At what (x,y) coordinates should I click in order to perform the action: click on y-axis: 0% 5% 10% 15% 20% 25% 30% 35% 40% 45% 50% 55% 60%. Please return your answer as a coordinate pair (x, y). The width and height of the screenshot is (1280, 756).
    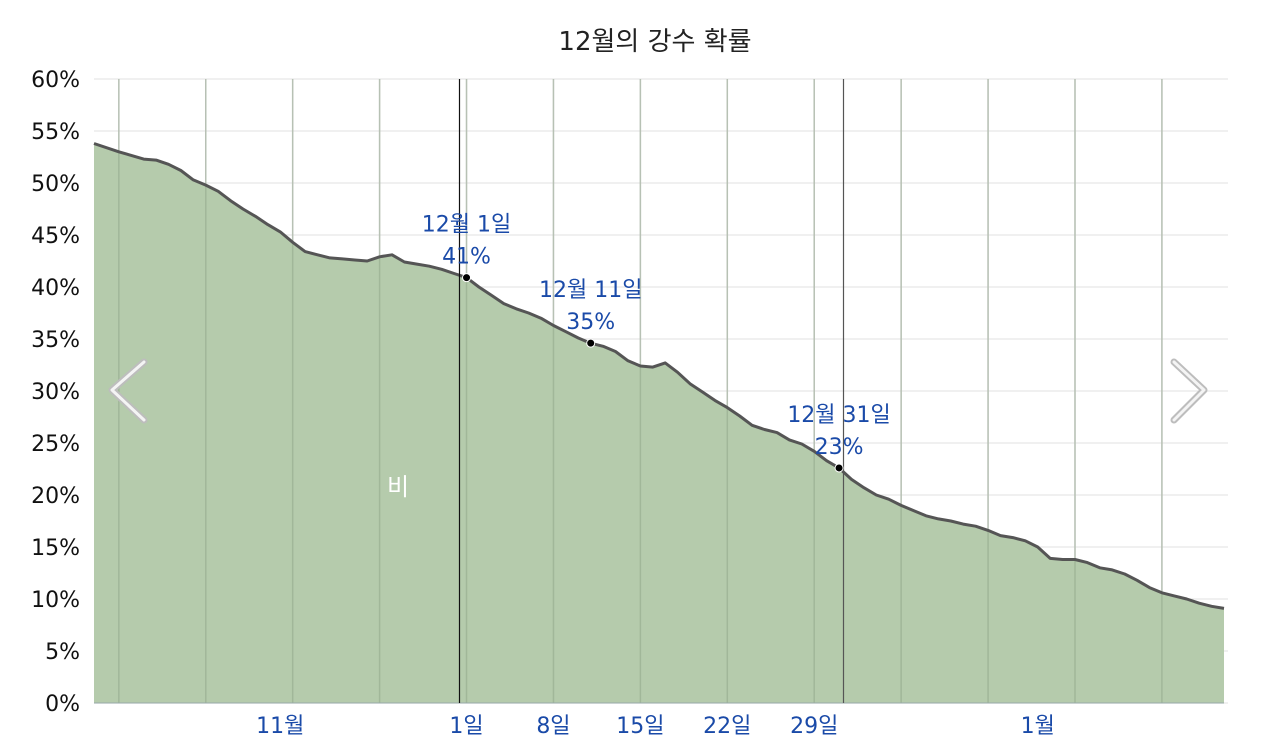
    Looking at the image, I should click on (55, 392).